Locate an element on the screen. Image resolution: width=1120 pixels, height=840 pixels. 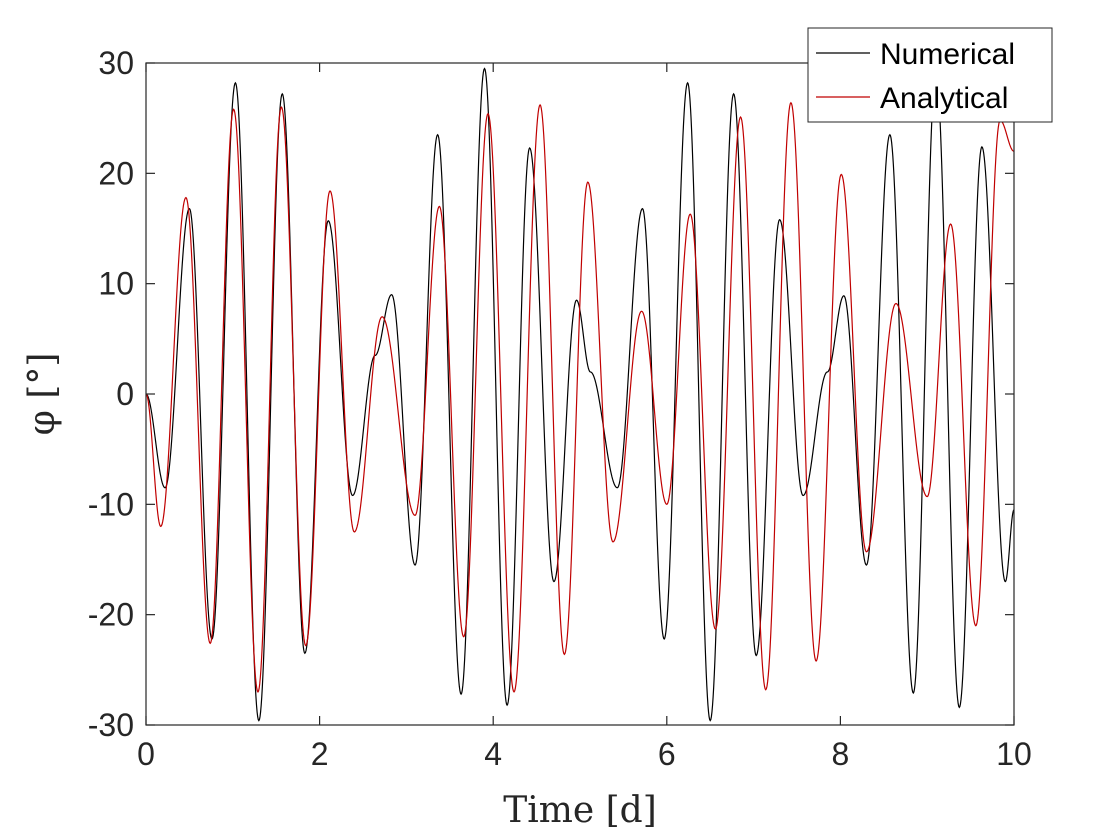
x-tick-label: 4 is located at coordinates (493, 754).